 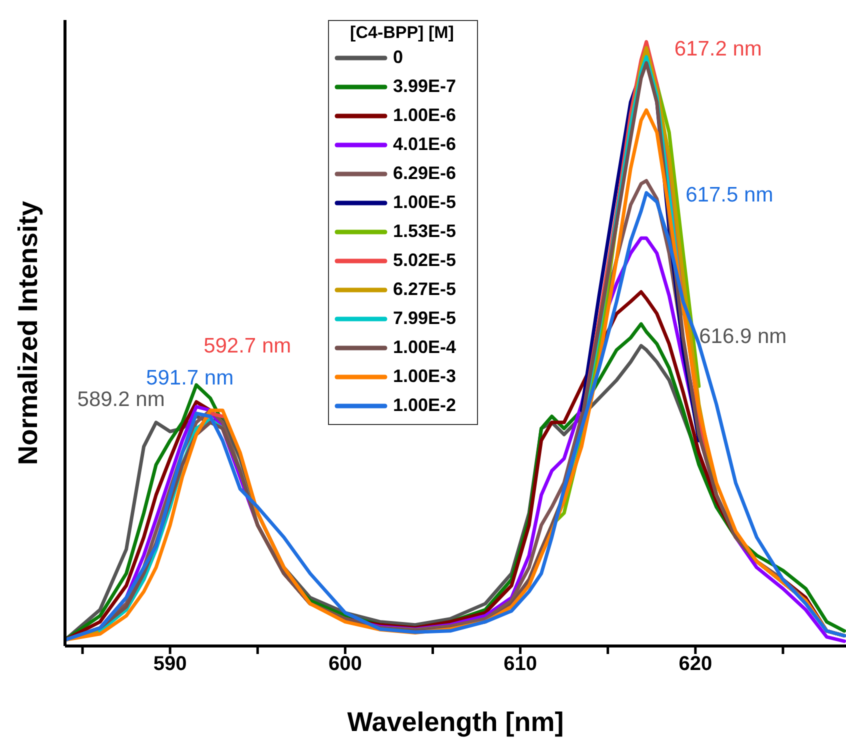 I want to click on legend-label: 6.27E-5, so click(x=424, y=289).